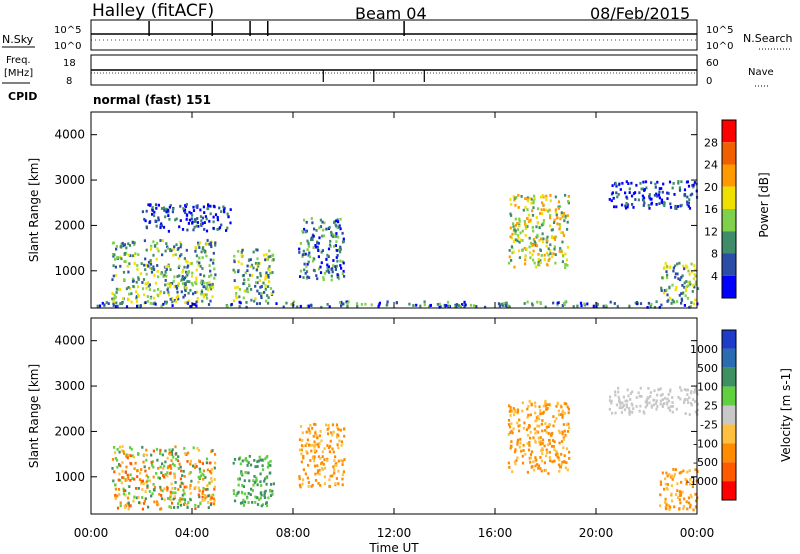  What do you see at coordinates (69, 341) in the screenshot?
I see `y-tick-label: 4000` at bounding box center [69, 341].